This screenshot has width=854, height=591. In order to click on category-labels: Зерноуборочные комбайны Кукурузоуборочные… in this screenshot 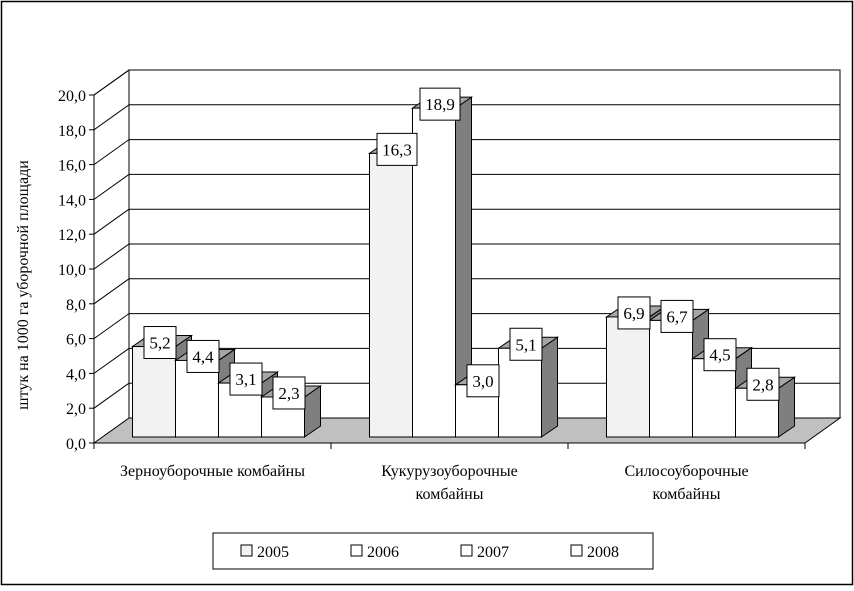, I will do `click(434, 483)`.